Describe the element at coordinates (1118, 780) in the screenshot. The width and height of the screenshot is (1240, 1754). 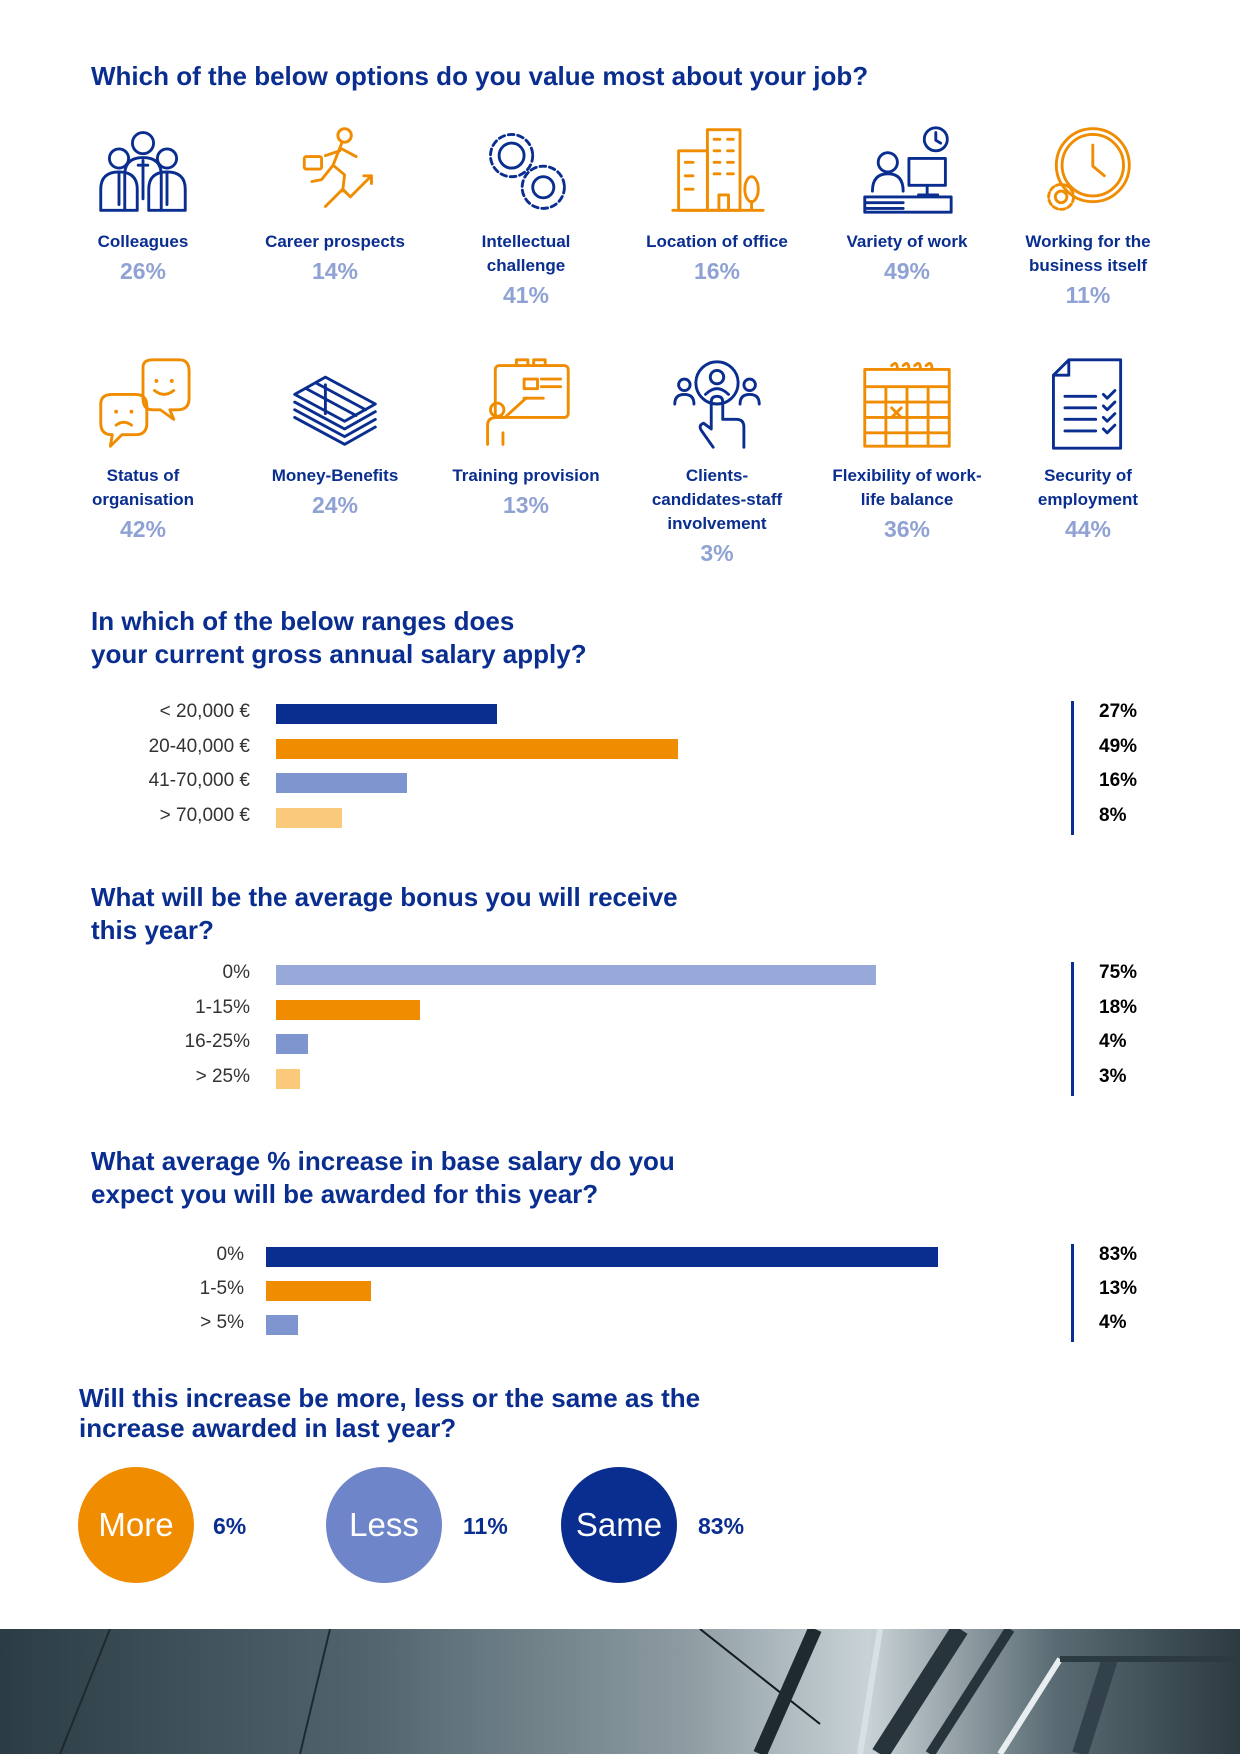
I see `bar-value-label: 16%` at that location.